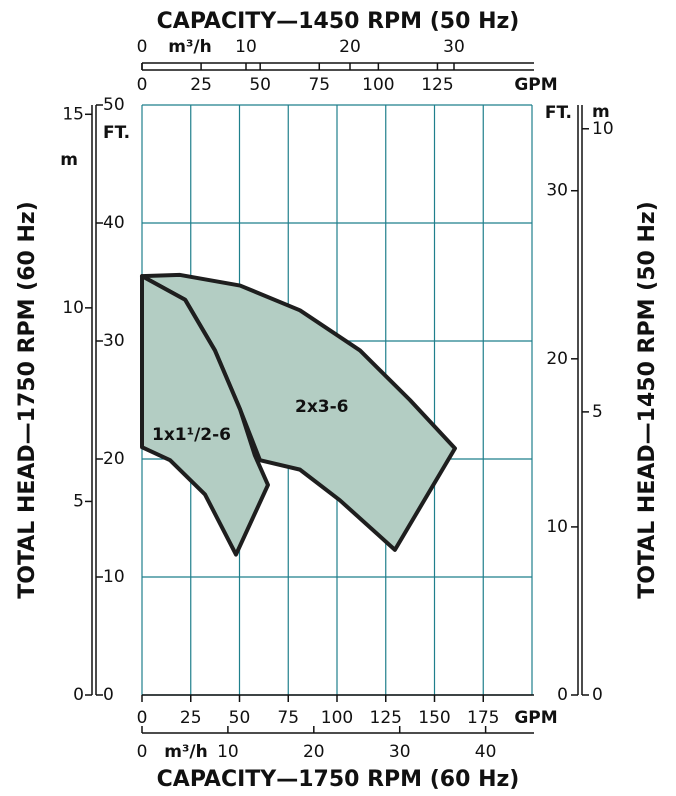 The width and height of the screenshot is (676, 796). What do you see at coordinates (338, 21) in the screenshot?
I see `top-title: CAPACITY—1450 RPM (50 Hz)` at bounding box center [338, 21].